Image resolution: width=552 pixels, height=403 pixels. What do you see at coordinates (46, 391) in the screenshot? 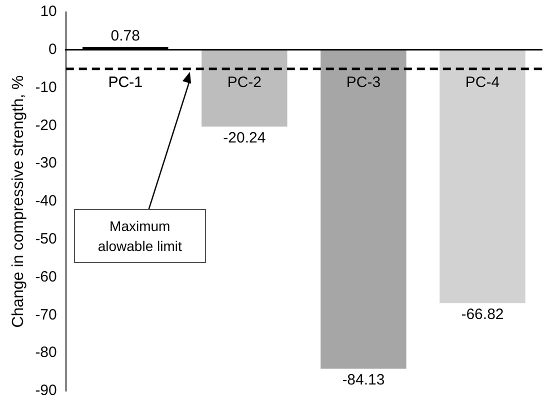
I see `y-tick-label: -90` at bounding box center [46, 391].